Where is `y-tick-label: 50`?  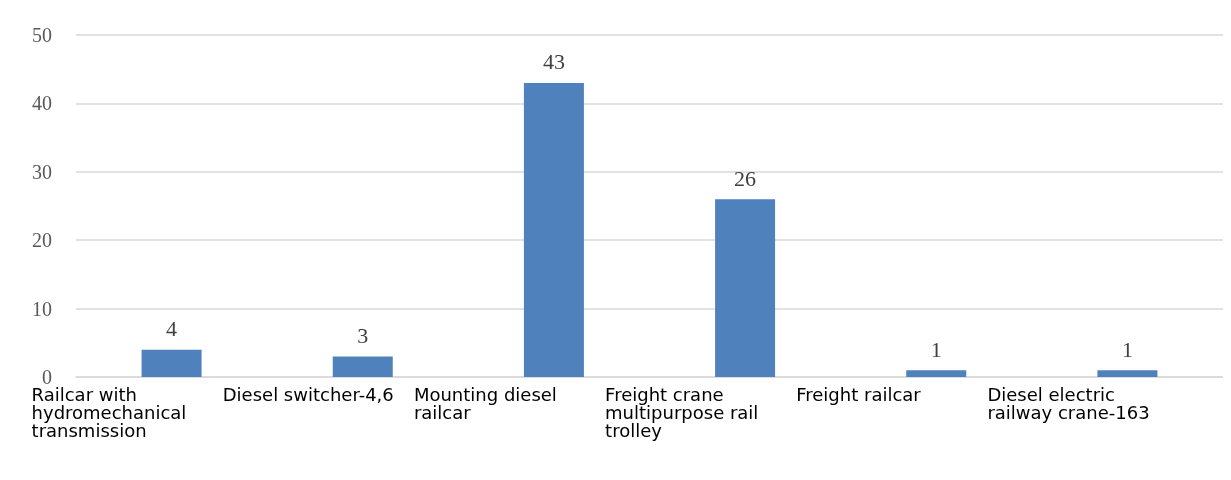
y-tick-label: 50 is located at coordinates (42, 35).